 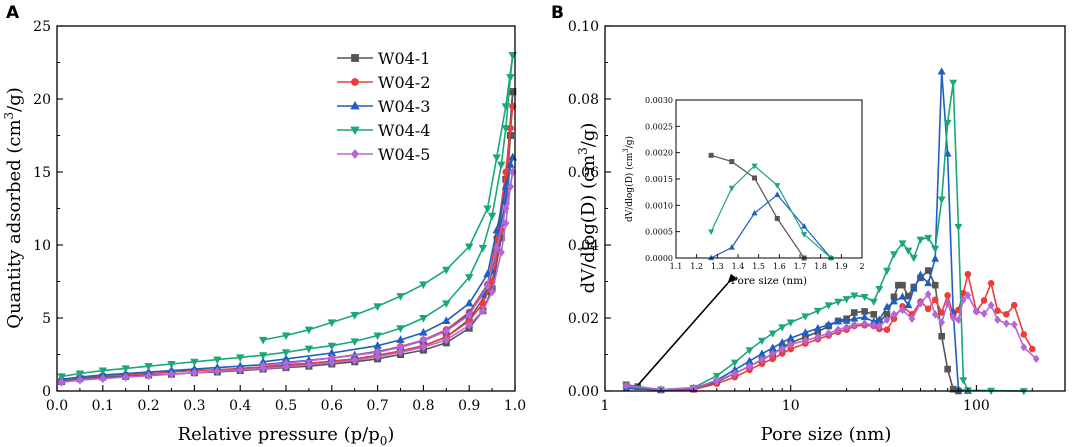 I want to click on panel-a-desorption-line, so click(x=388, y=260).